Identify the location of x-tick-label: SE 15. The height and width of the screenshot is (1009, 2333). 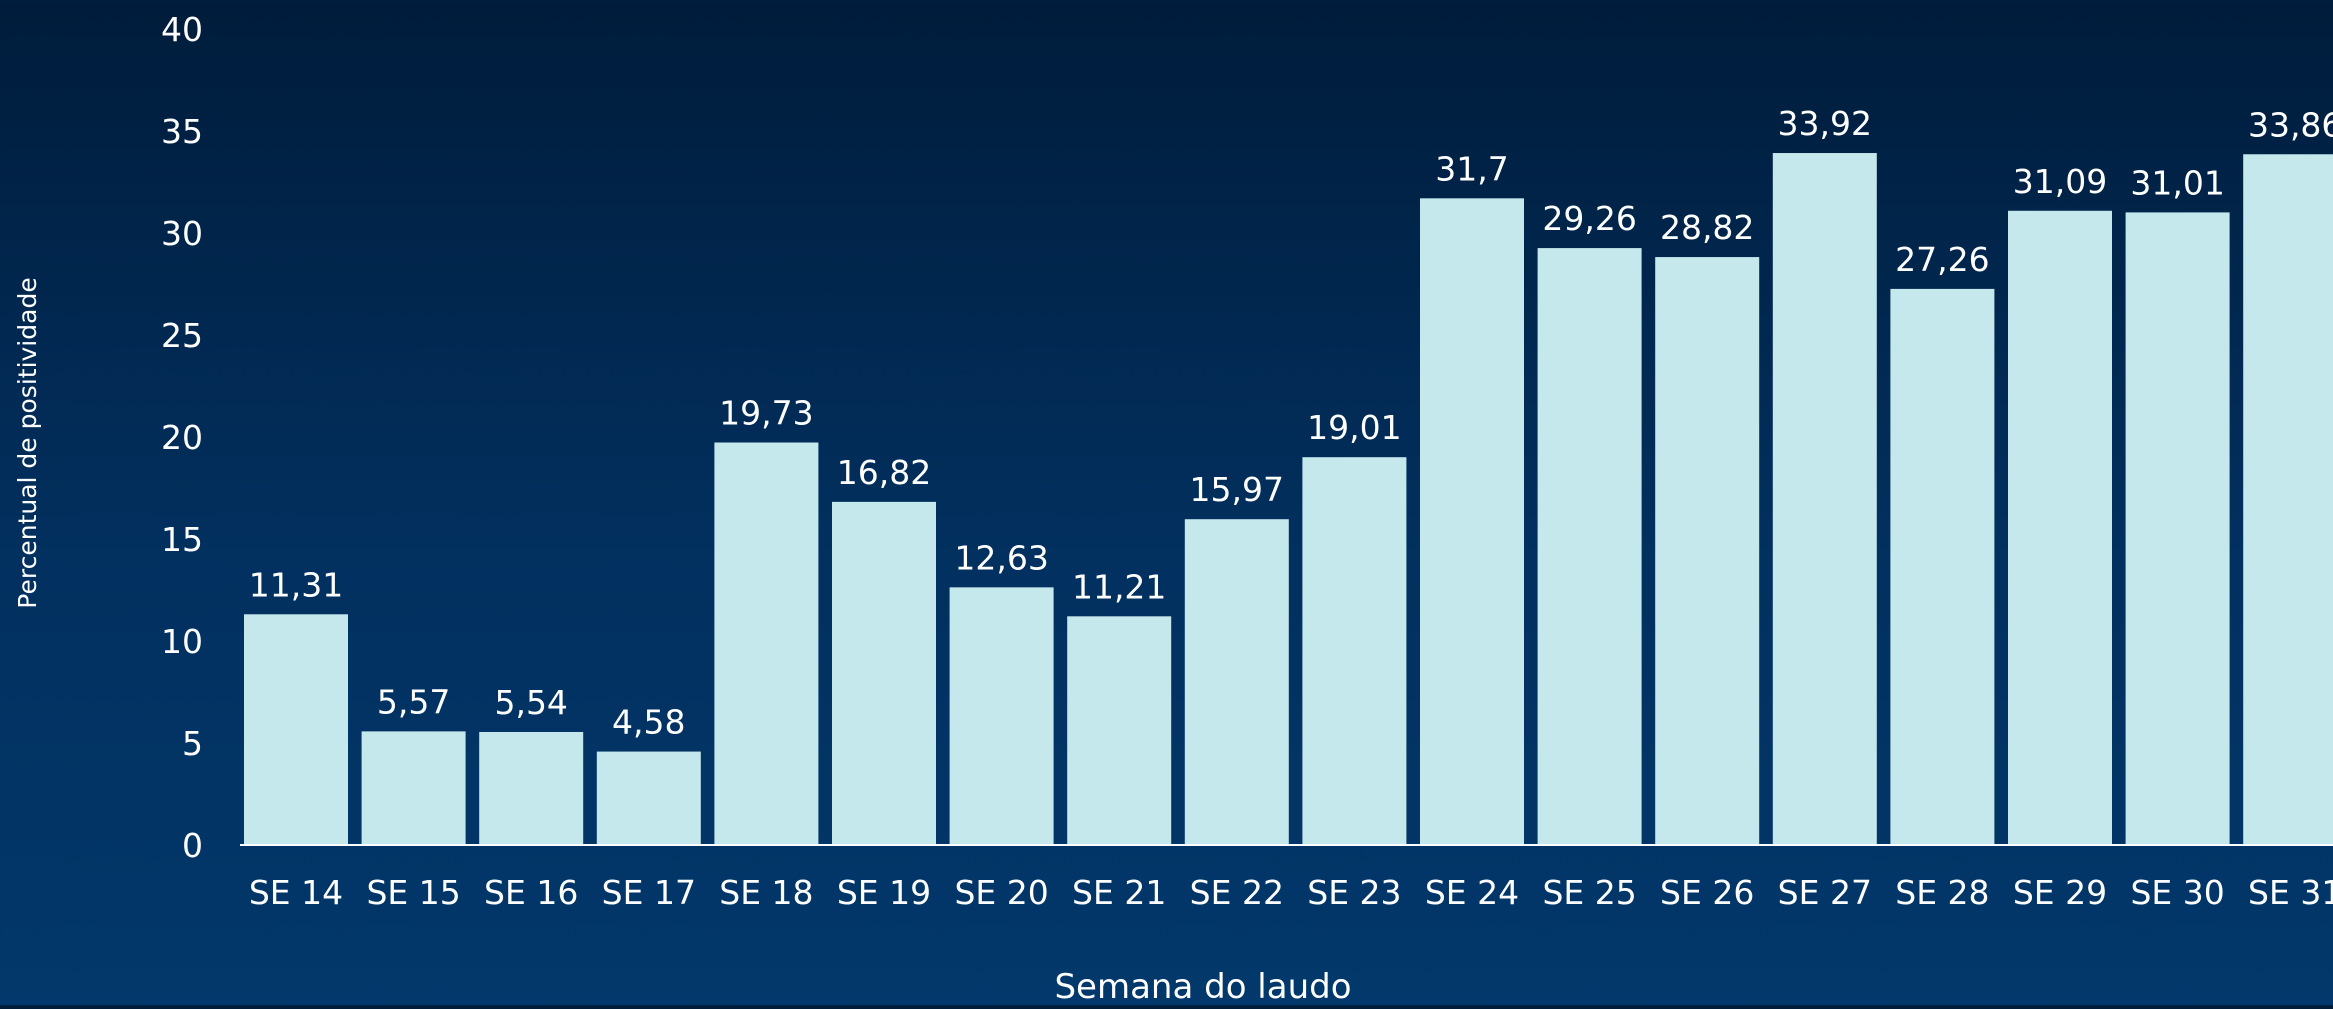
(413, 892).